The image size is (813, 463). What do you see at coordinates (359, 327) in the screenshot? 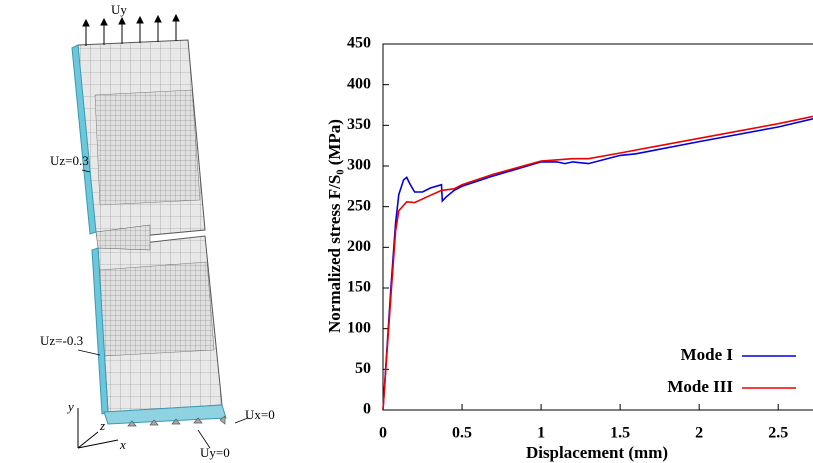
I see `y-tick-label: 100` at bounding box center [359, 327].